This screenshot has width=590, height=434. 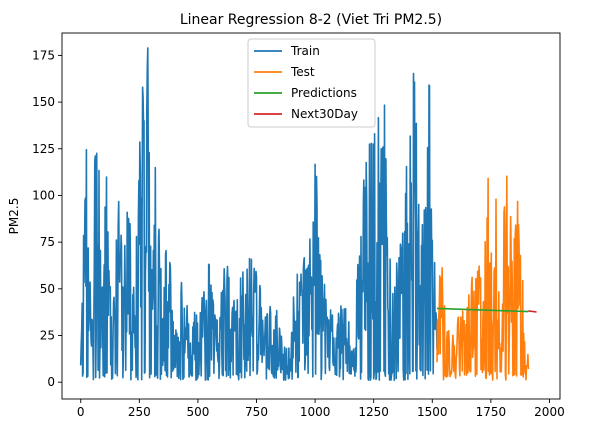 I want to click on y-axis: 0 25 50 75 100 125 150 175, so click(x=47, y=218).